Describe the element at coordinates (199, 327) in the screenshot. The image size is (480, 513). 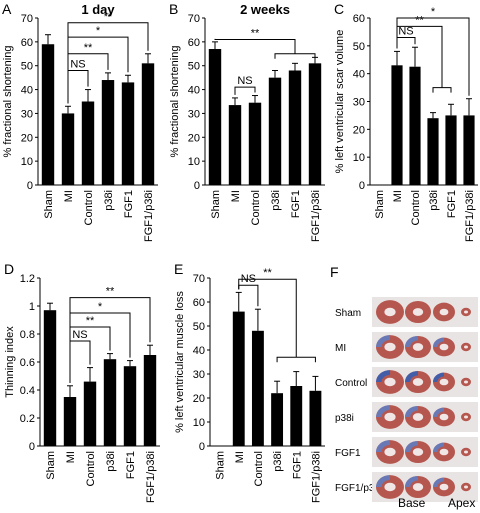
I see `y-tick-label: 50` at that location.